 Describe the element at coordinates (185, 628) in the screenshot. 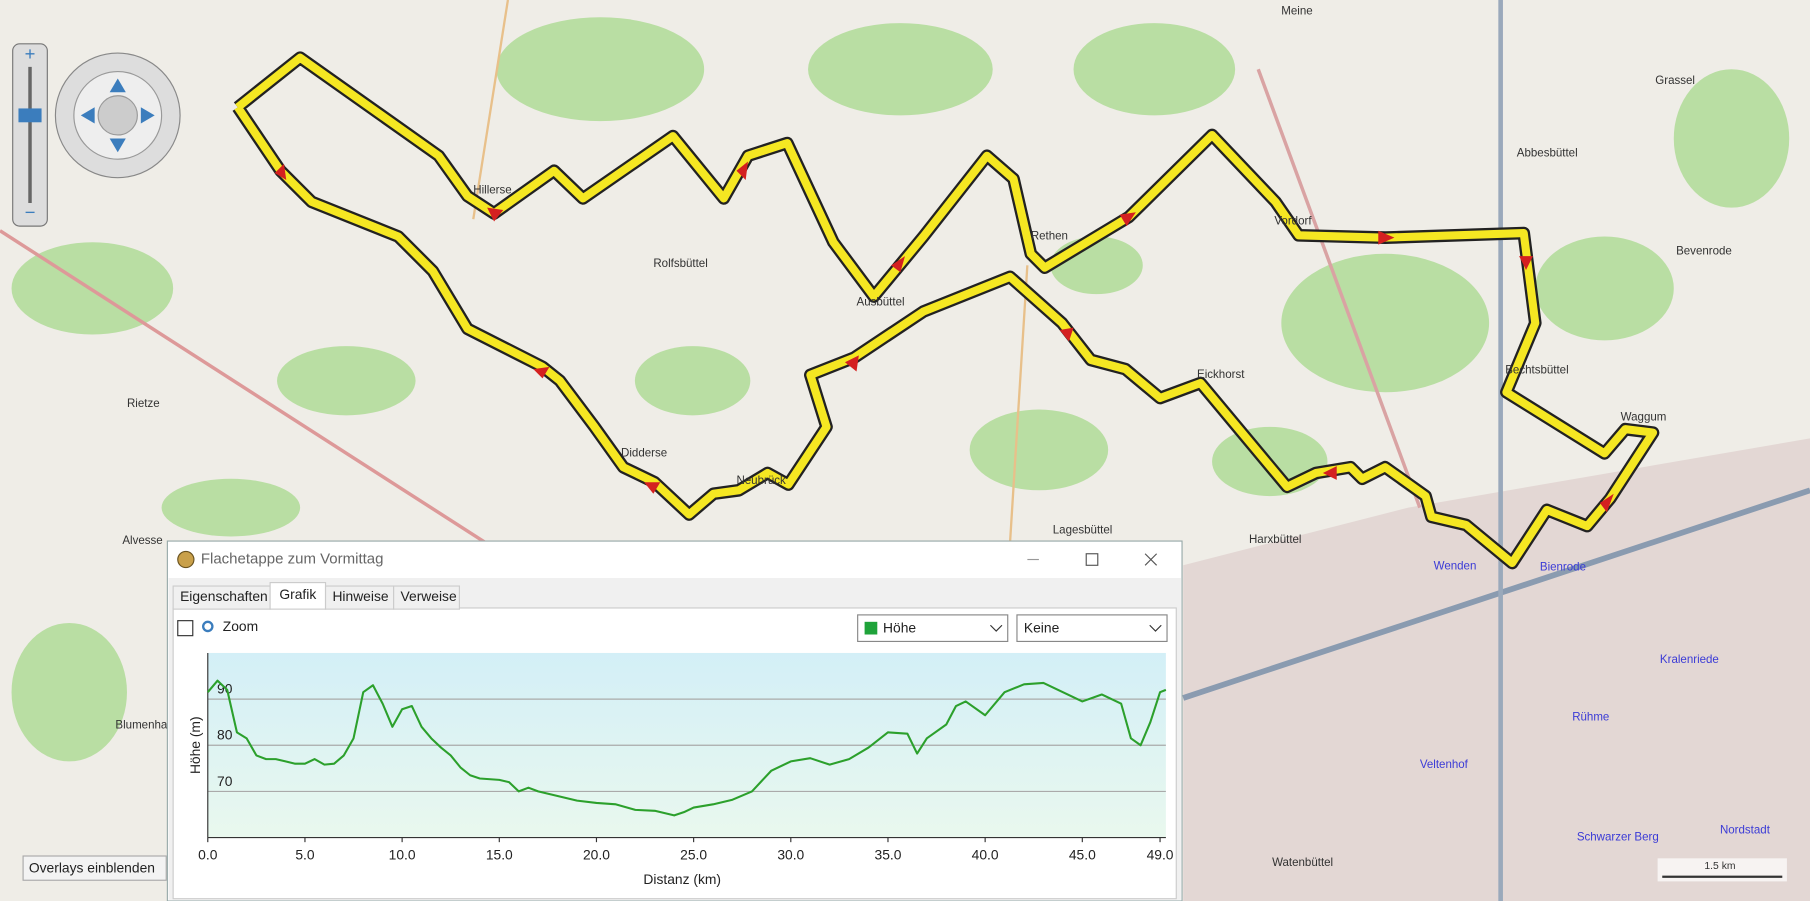

I see `zoom-checkbox` at that location.